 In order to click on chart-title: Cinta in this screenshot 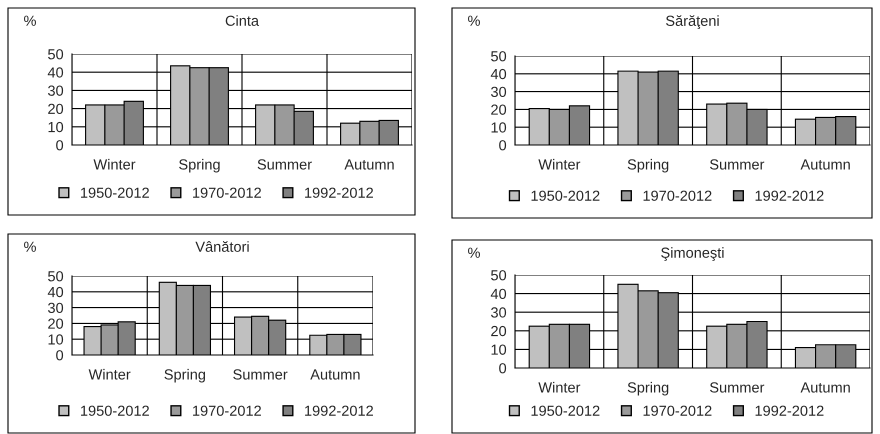, I will do `click(243, 20)`.